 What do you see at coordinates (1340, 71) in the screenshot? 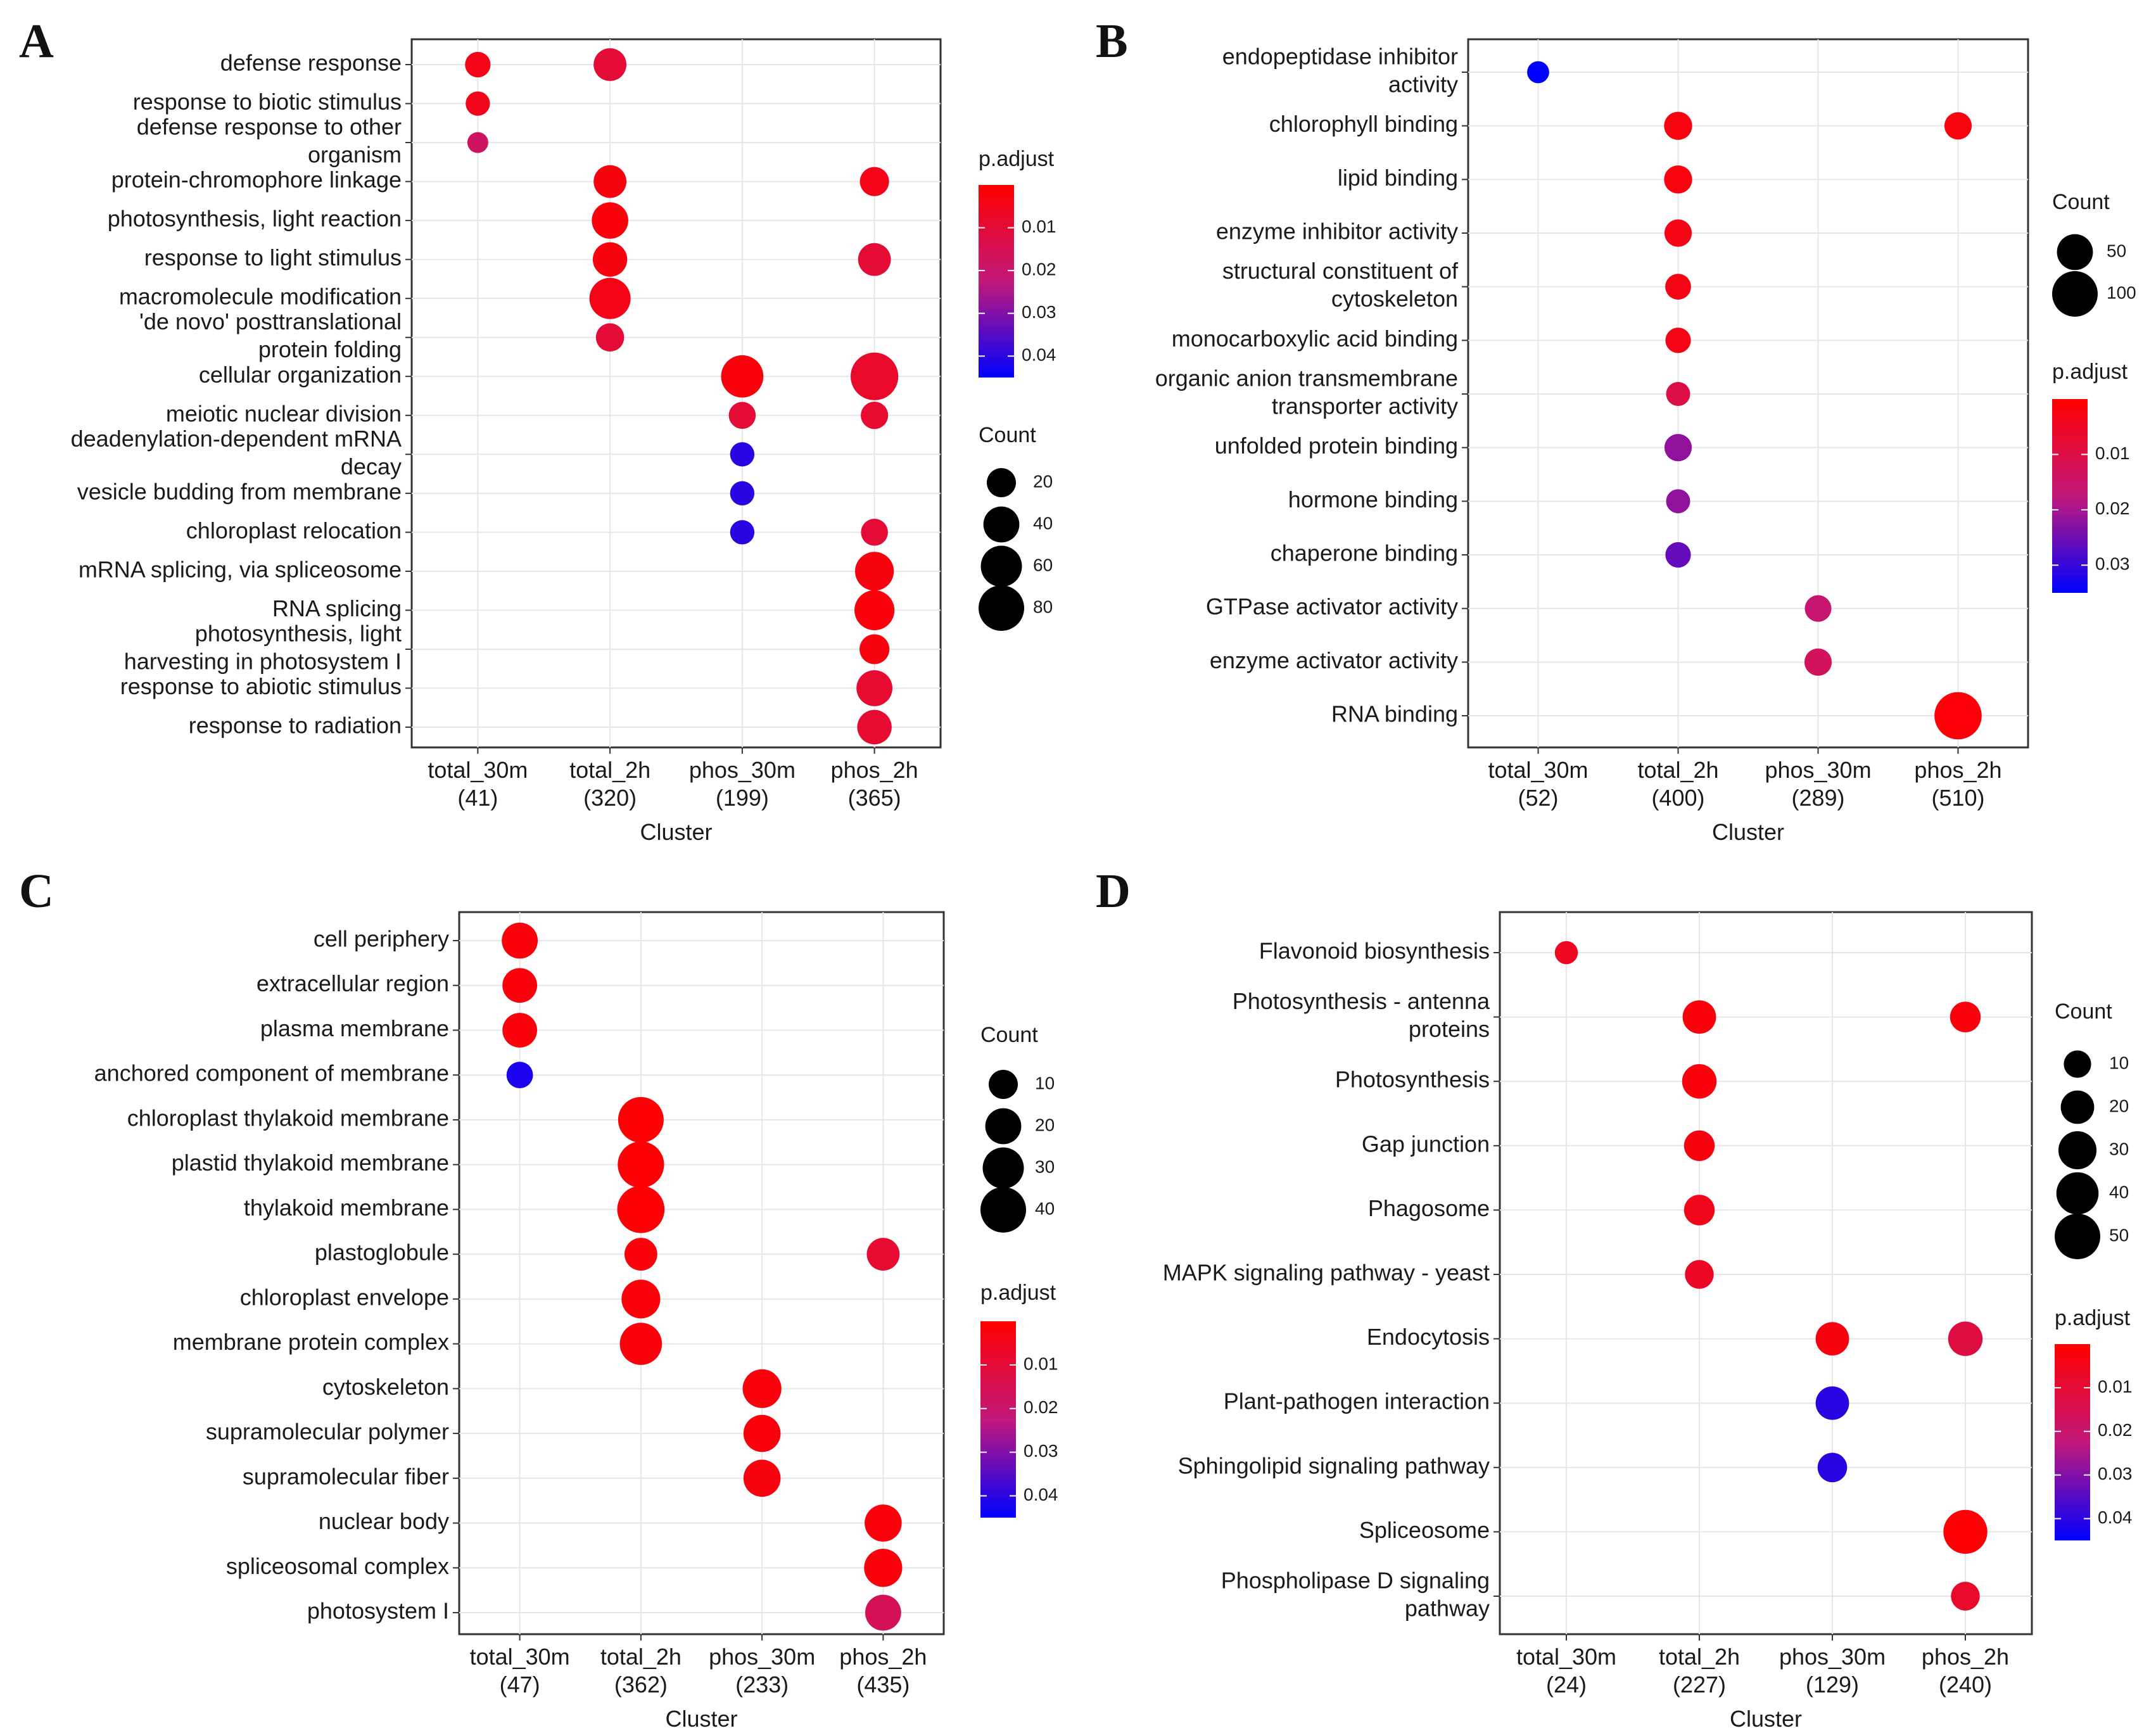
I see `y-tick-label: endopeptidase inhibitor activity` at bounding box center [1340, 71].